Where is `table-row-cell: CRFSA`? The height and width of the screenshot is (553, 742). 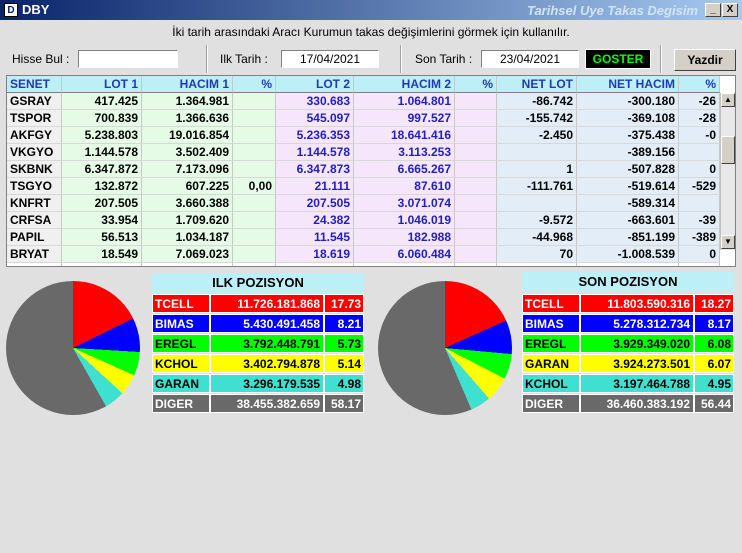 table-row-cell: CRFSA is located at coordinates (34, 220).